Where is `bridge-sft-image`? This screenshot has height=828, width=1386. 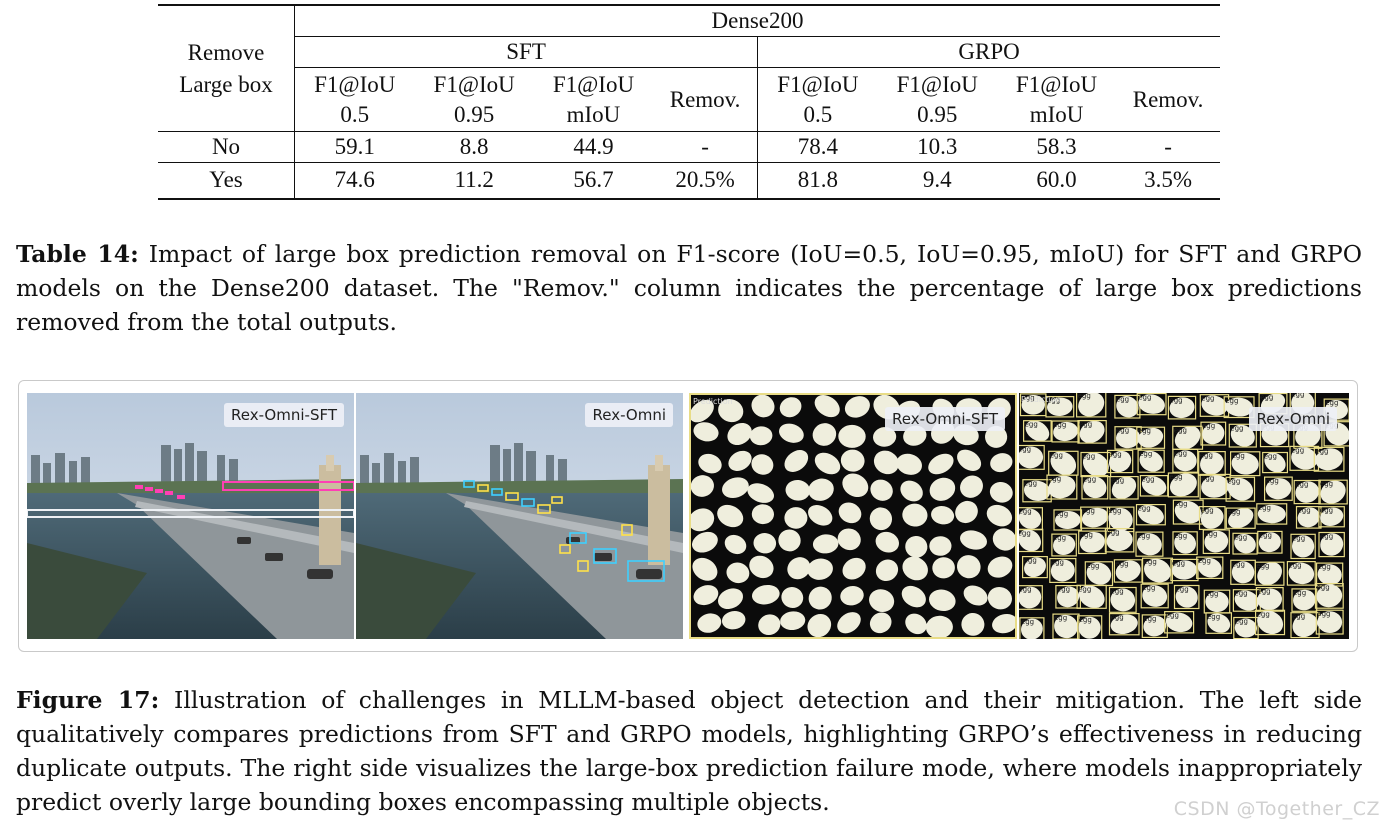 bridge-sft-image is located at coordinates (190, 516).